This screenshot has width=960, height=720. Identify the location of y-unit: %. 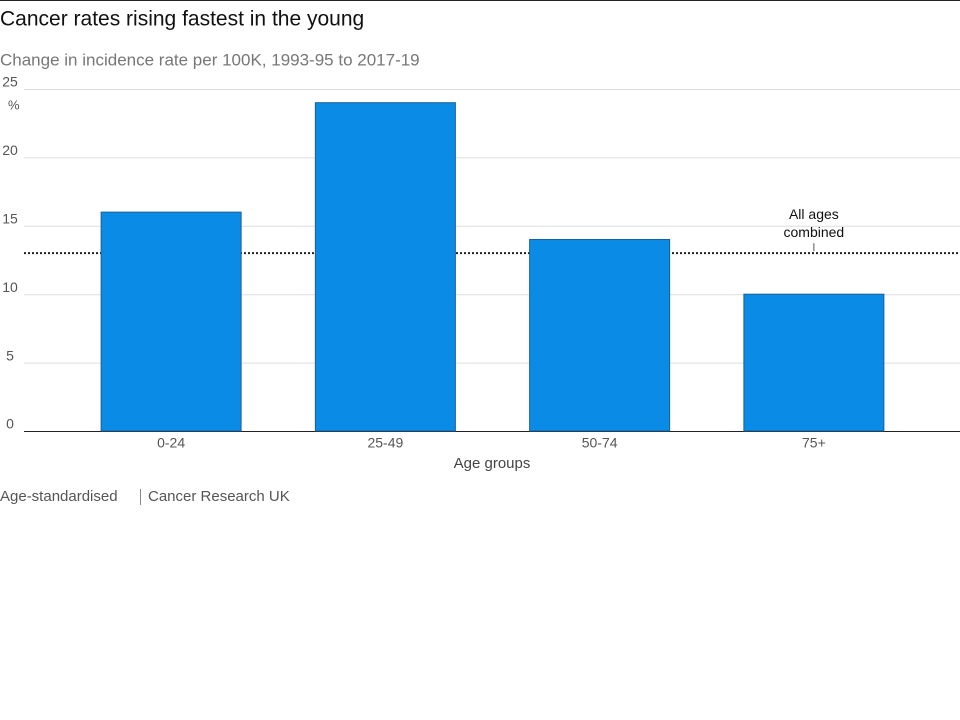
(14, 104).